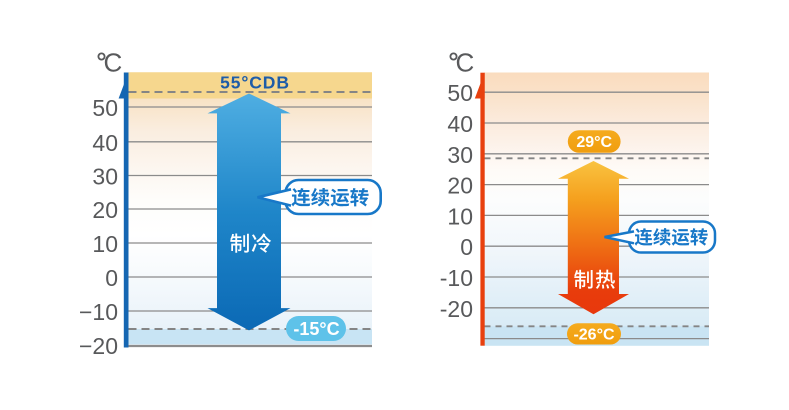  What do you see at coordinates (98, 346) in the screenshot?
I see `svg-text: −20` at bounding box center [98, 346].